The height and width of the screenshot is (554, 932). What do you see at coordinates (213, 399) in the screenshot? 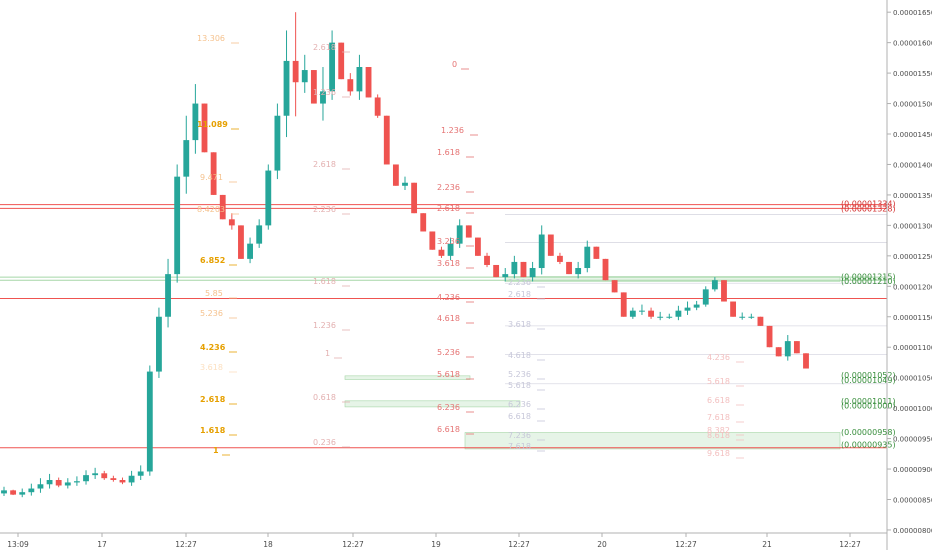
I see `fib-label: 2.618` at bounding box center [213, 399].